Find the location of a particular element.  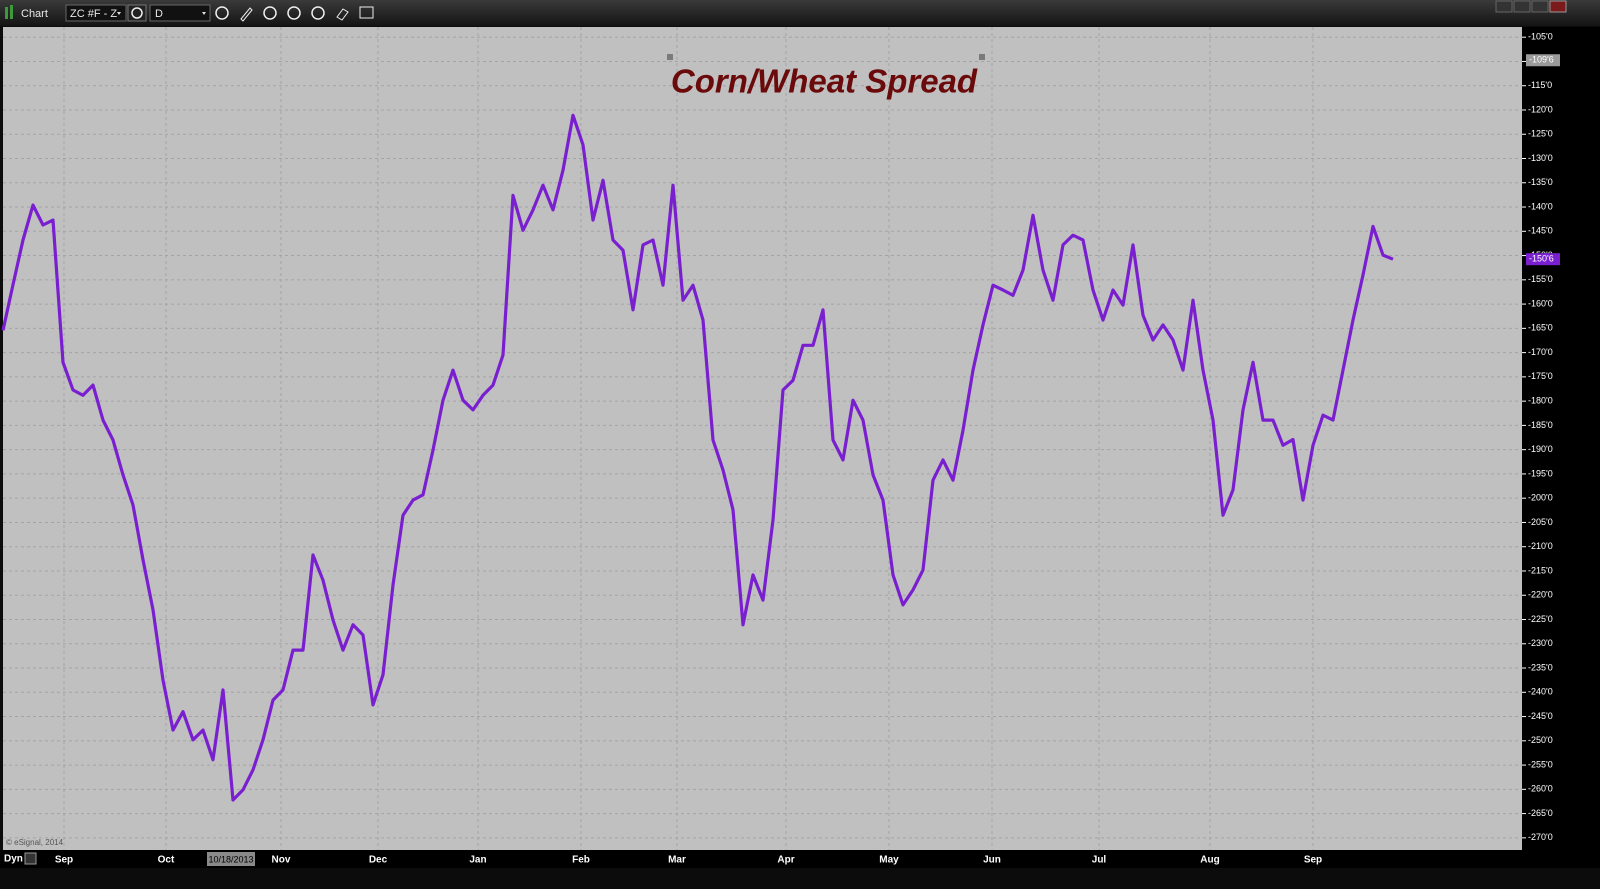

y-tick-label: -245'0 is located at coordinates (1540, 716).